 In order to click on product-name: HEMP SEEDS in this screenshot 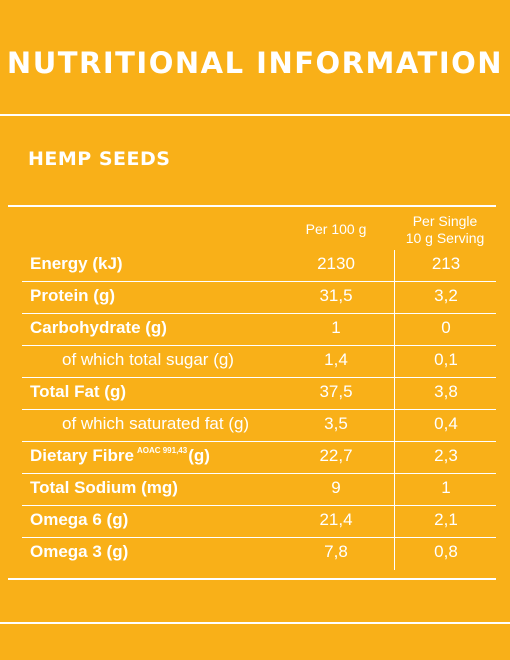, I will do `click(99, 159)`.